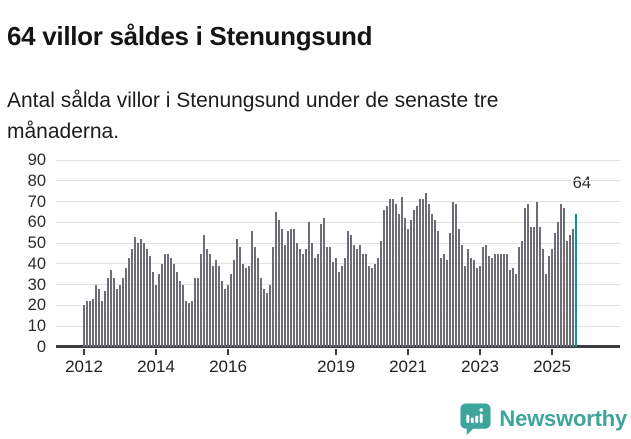 This screenshot has height=439, width=631. What do you see at coordinates (338, 222) in the screenshot?
I see `gridline` at bounding box center [338, 222].